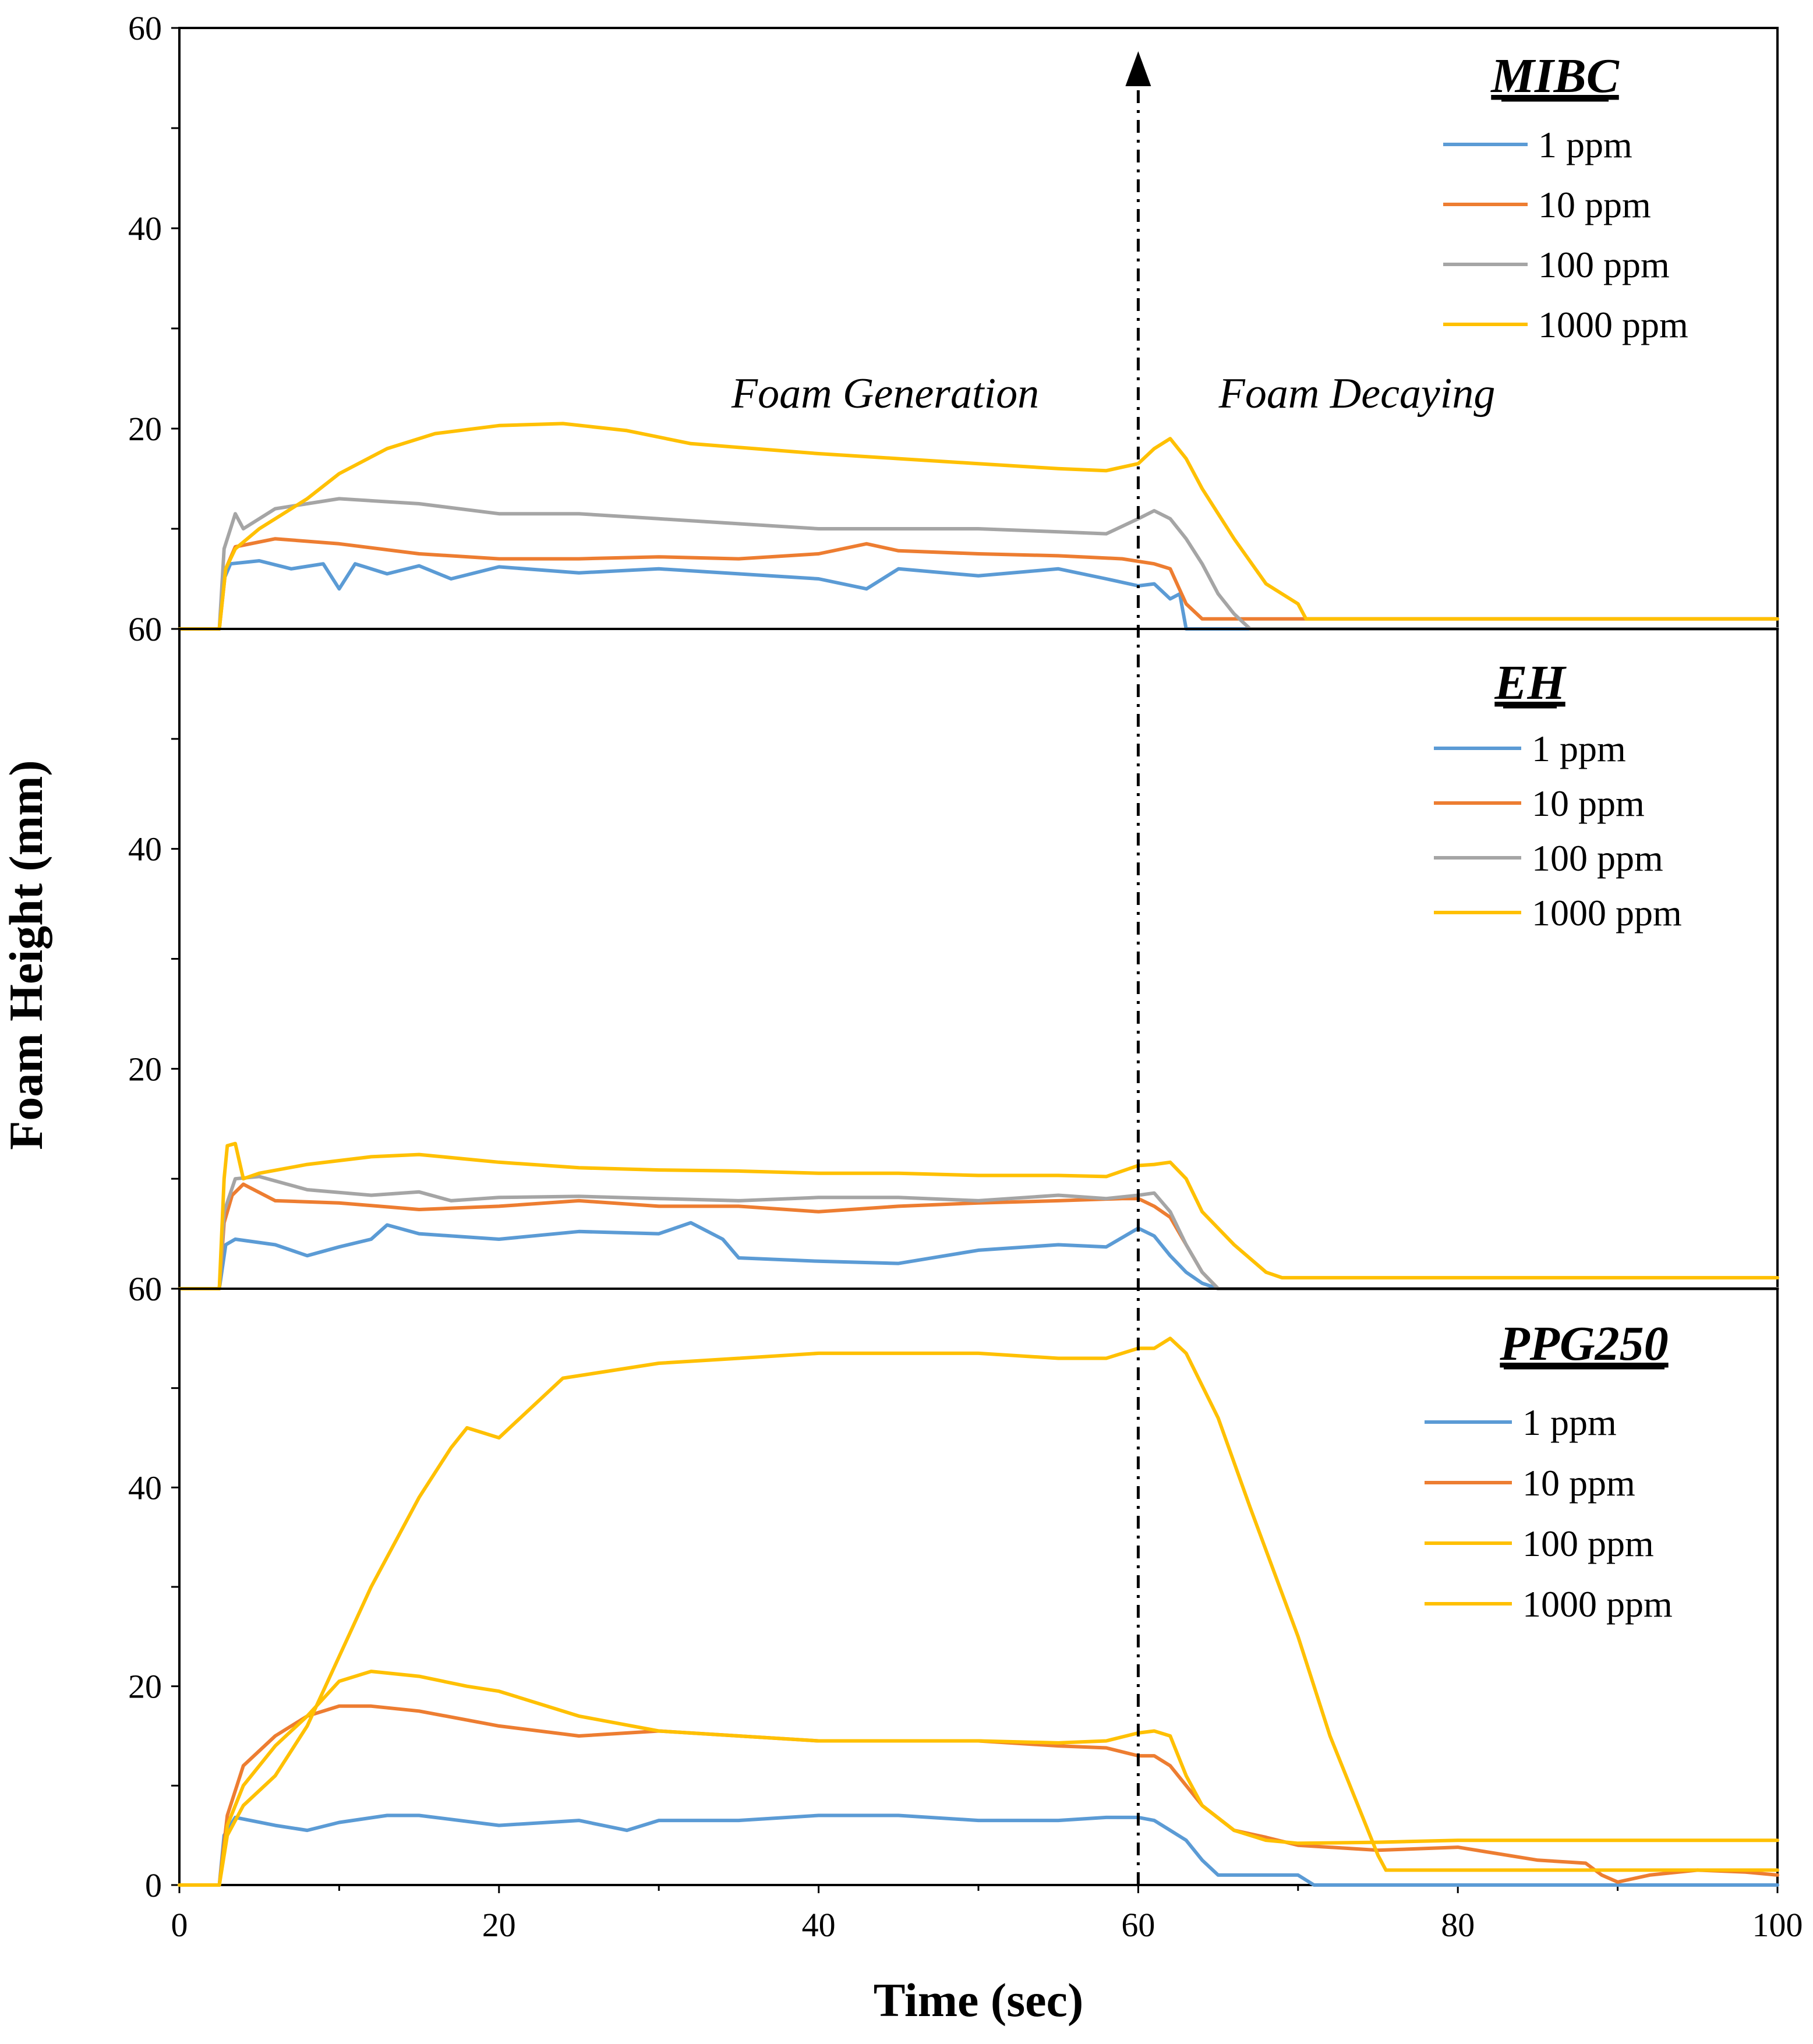 The image size is (1813, 2044). Describe the element at coordinates (819, 1925) in the screenshot. I see `x-tick-label: 40` at that location.